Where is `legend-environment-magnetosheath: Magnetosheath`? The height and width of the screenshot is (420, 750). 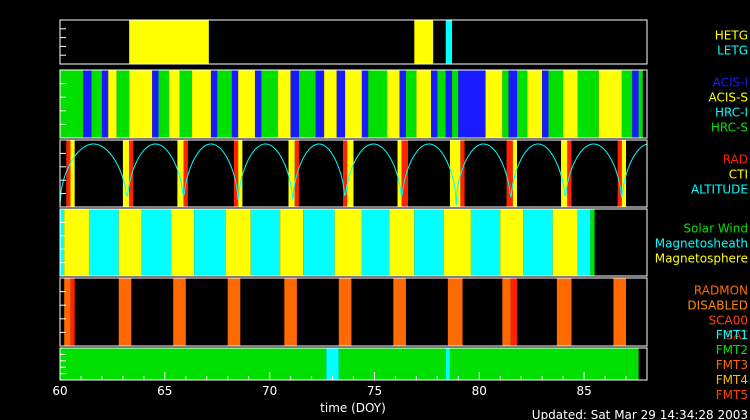
legend-environment-magnetosheath: Magnetosheath is located at coordinates (701, 244).